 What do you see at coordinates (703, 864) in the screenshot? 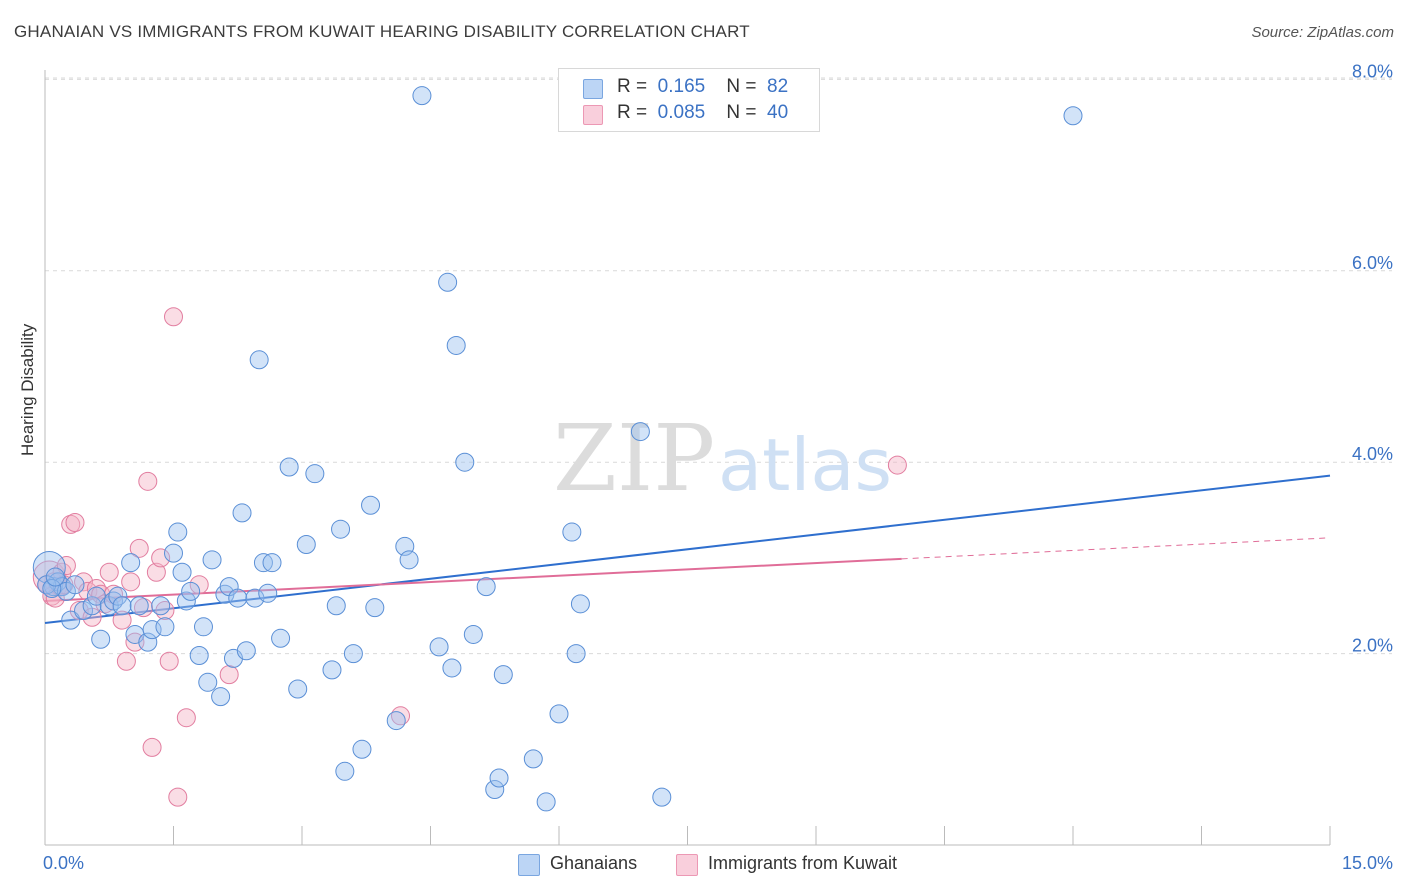
I see `series-legend: Ghanaians Immigrants from Kuwait` at bounding box center [703, 864].